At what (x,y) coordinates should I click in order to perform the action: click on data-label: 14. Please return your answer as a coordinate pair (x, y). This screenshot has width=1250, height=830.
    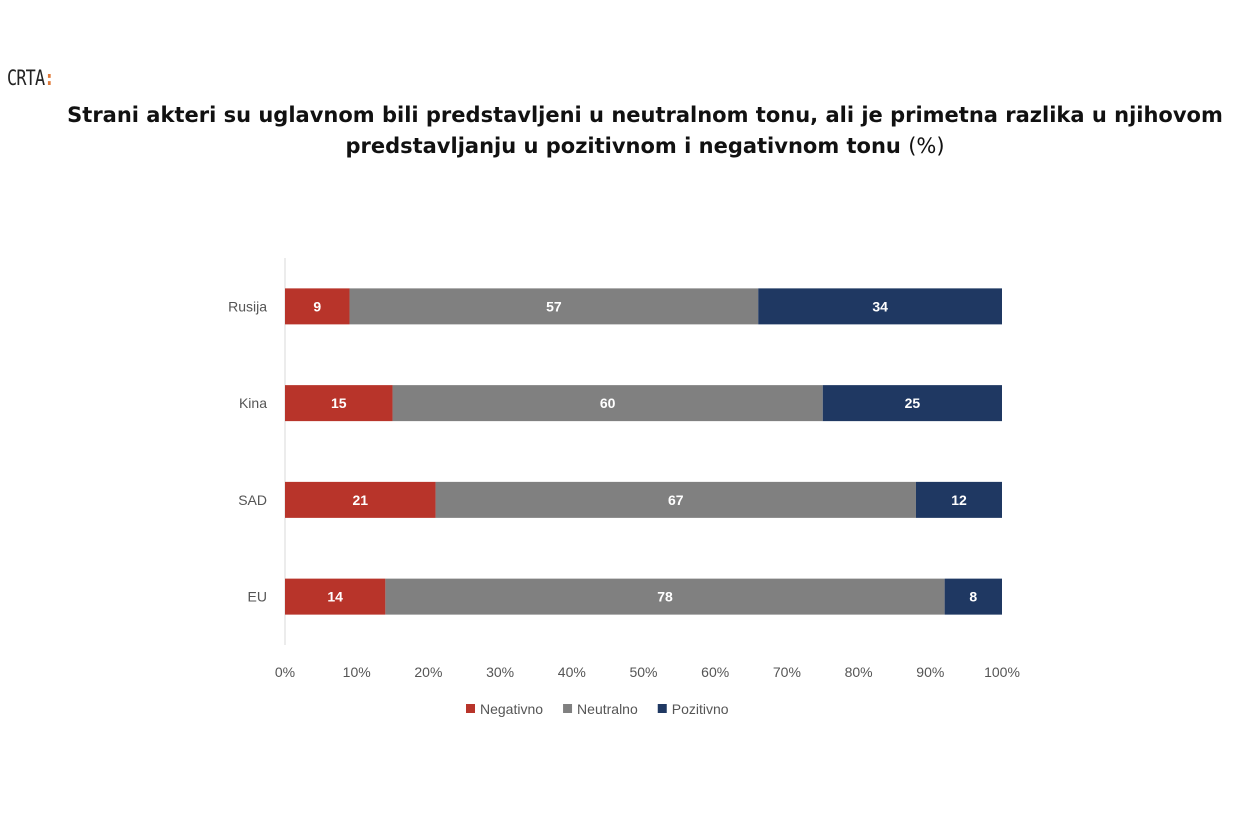
    Looking at the image, I should click on (335, 597).